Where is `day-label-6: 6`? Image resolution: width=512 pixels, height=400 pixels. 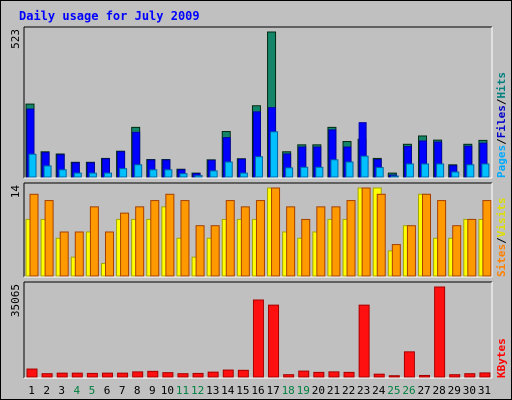 day-label-6: 6 is located at coordinates (107, 390).